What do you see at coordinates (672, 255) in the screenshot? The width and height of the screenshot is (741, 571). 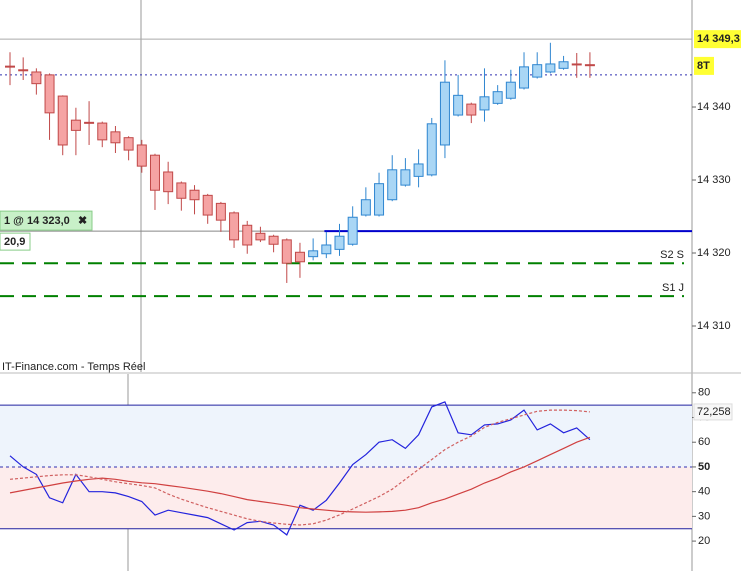 I see `support-label: S2 S` at bounding box center [672, 255].